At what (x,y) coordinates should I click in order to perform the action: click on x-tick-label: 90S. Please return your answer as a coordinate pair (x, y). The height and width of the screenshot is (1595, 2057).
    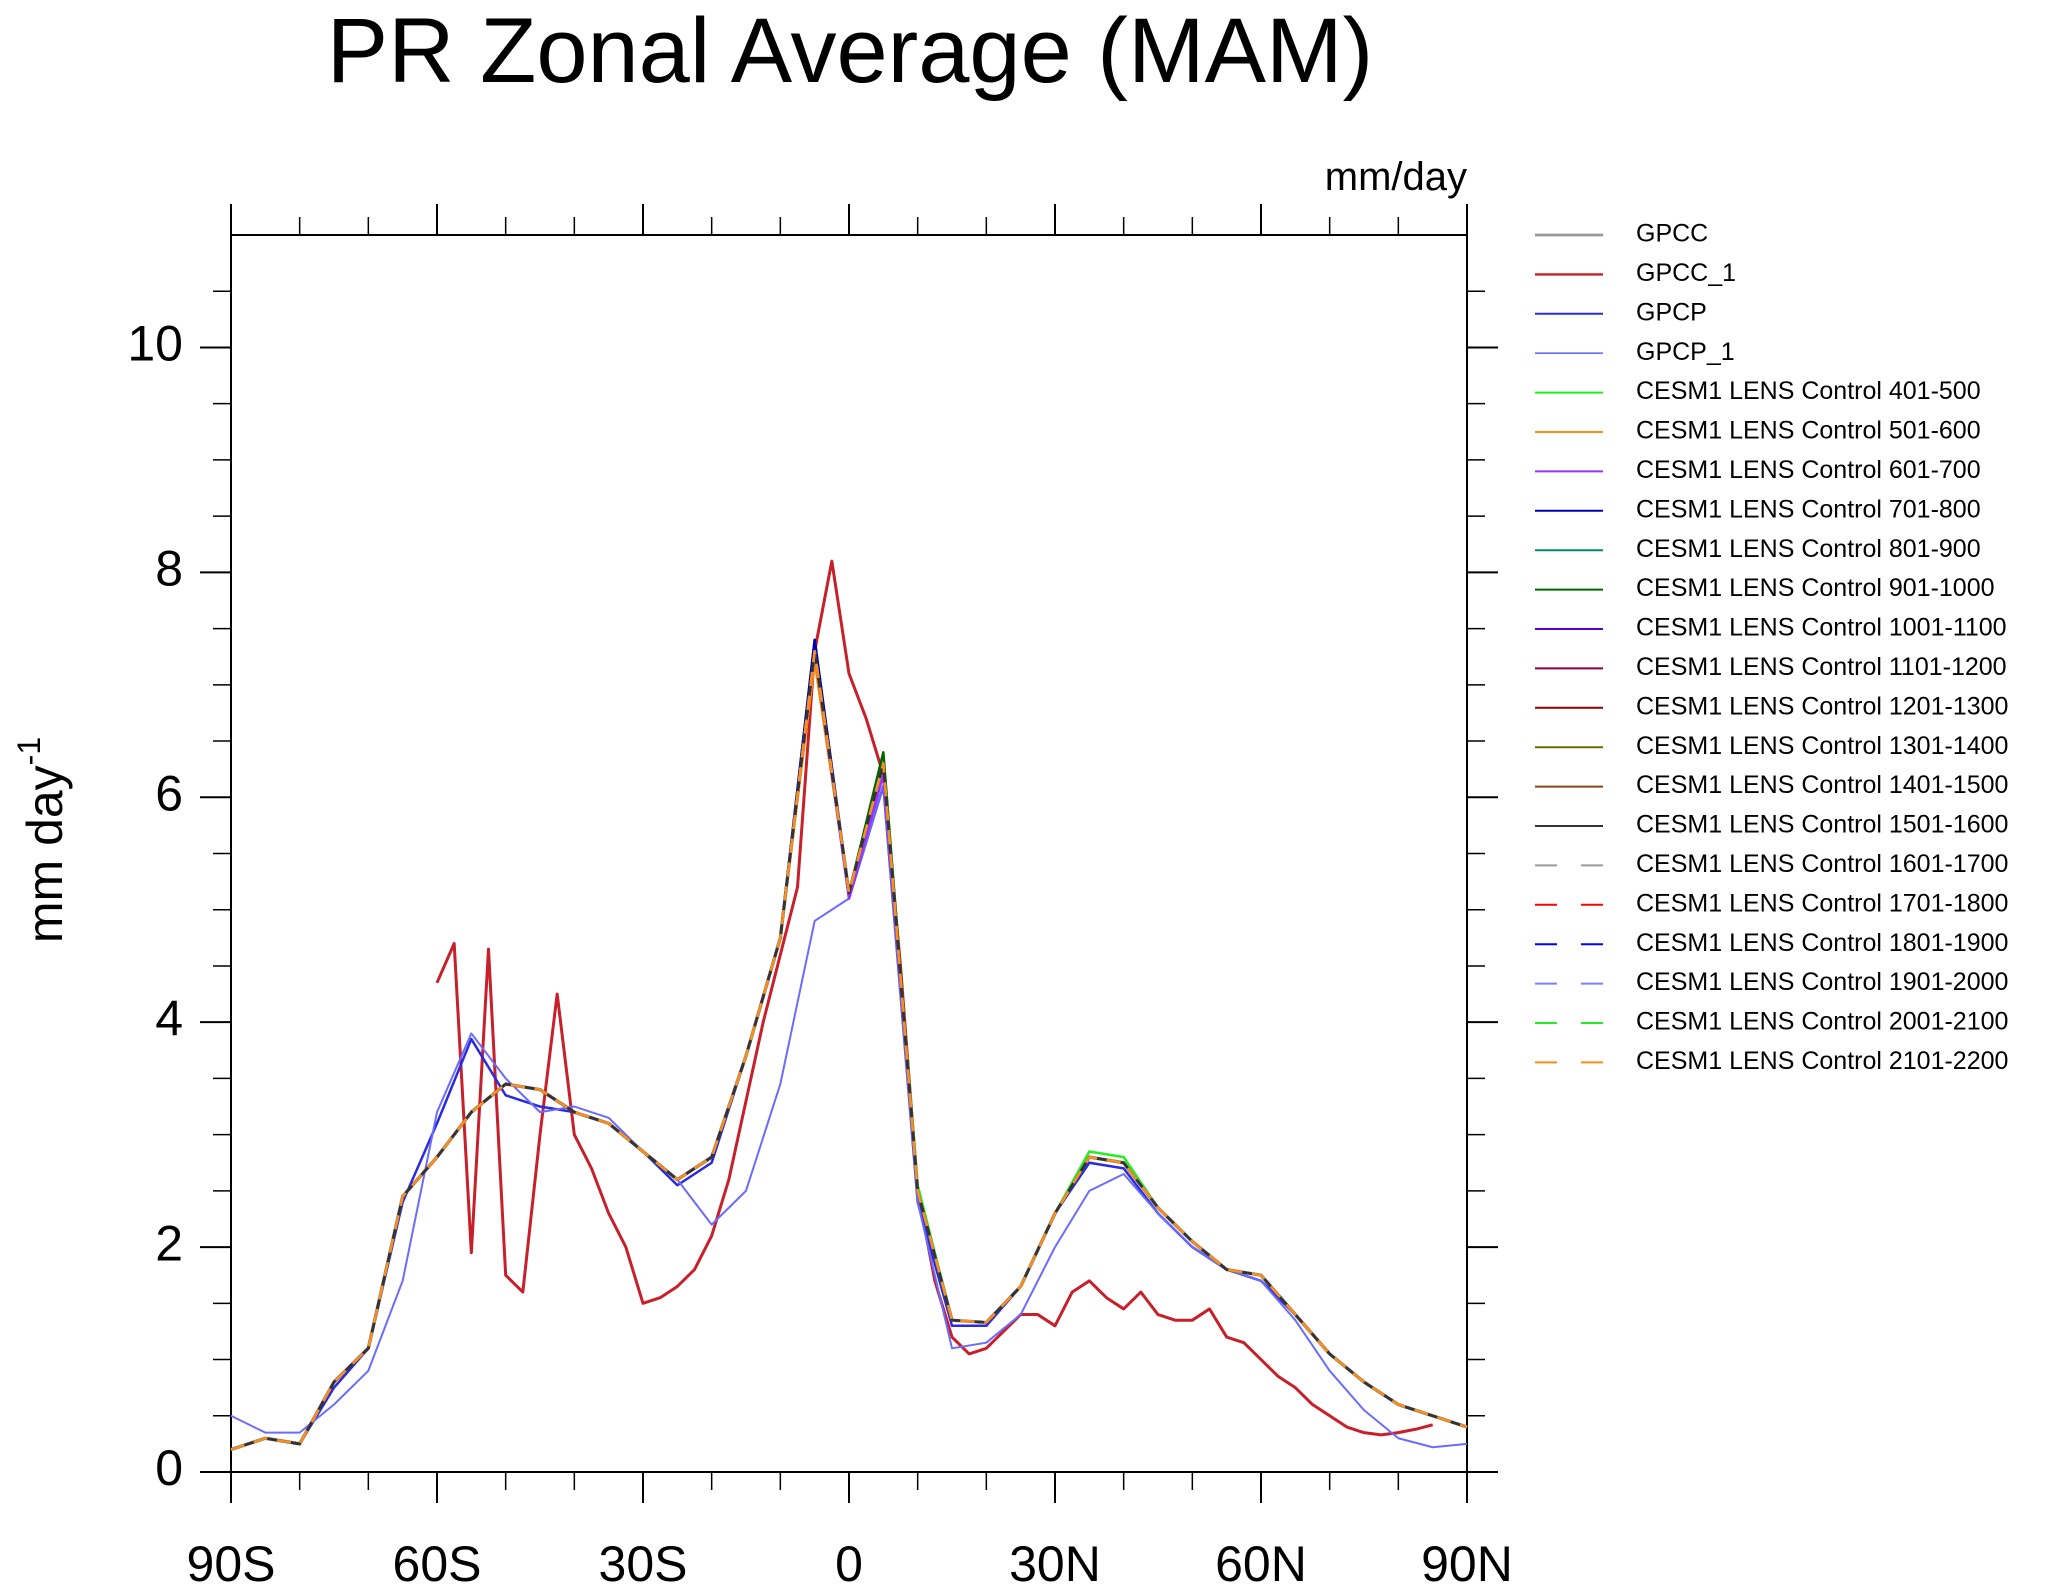
    Looking at the image, I should click on (231, 1564).